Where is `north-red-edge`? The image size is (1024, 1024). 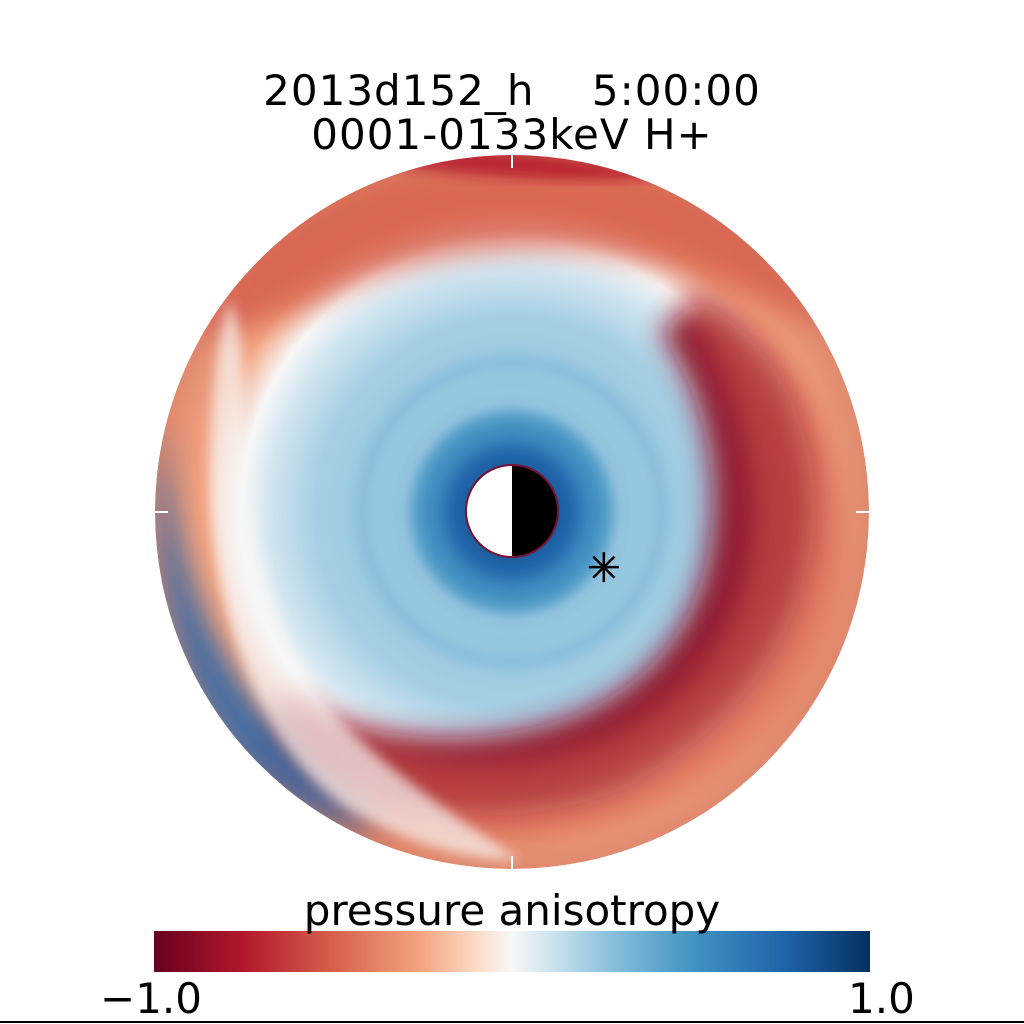
north-red-edge is located at coordinates (490, 167).